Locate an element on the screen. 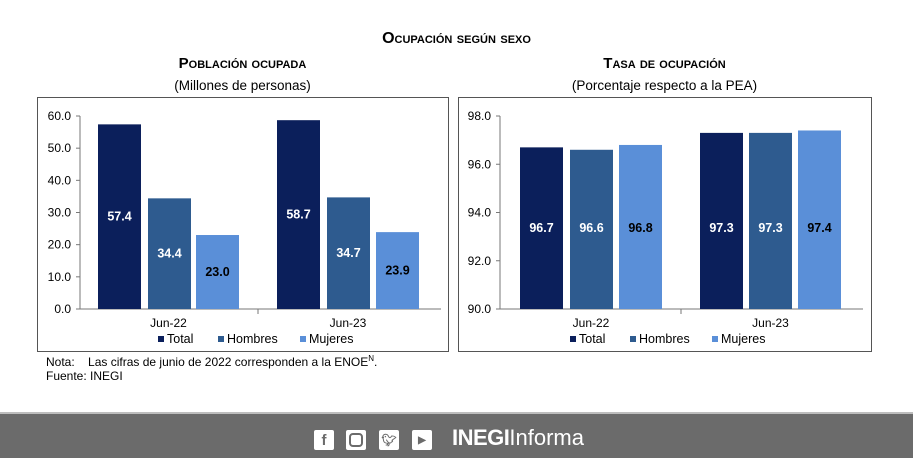 The width and height of the screenshot is (913, 458). data-label: 57.4 is located at coordinates (119, 217).